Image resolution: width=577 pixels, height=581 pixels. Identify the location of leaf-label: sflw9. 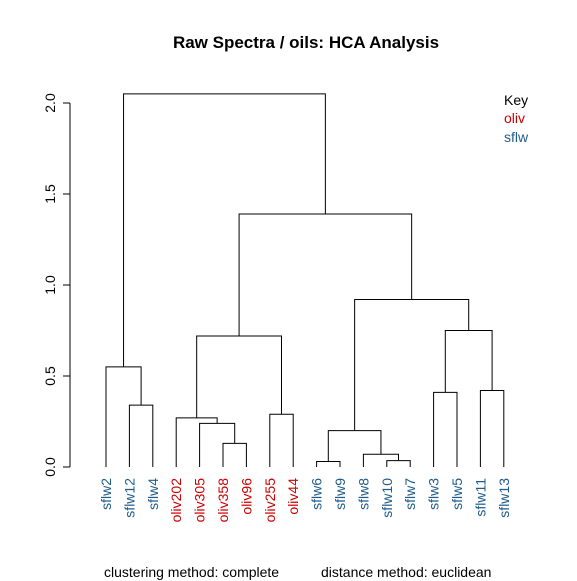
(340, 494).